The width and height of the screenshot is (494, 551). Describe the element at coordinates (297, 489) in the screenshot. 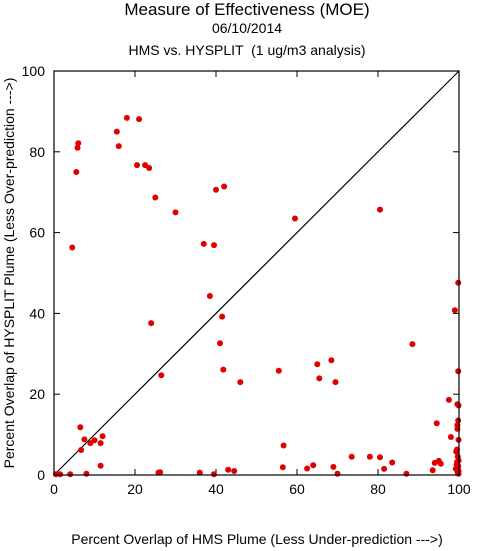

I see `x-tick-label: 60` at that location.